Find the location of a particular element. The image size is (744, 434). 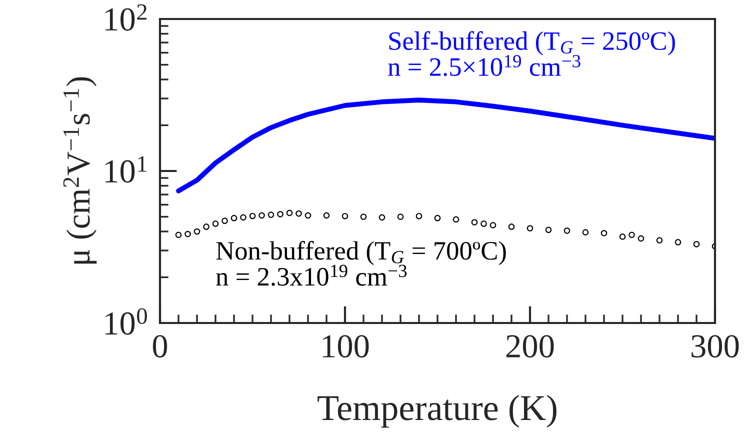

x-axis-title: Temperature (K) is located at coordinates (437, 411).